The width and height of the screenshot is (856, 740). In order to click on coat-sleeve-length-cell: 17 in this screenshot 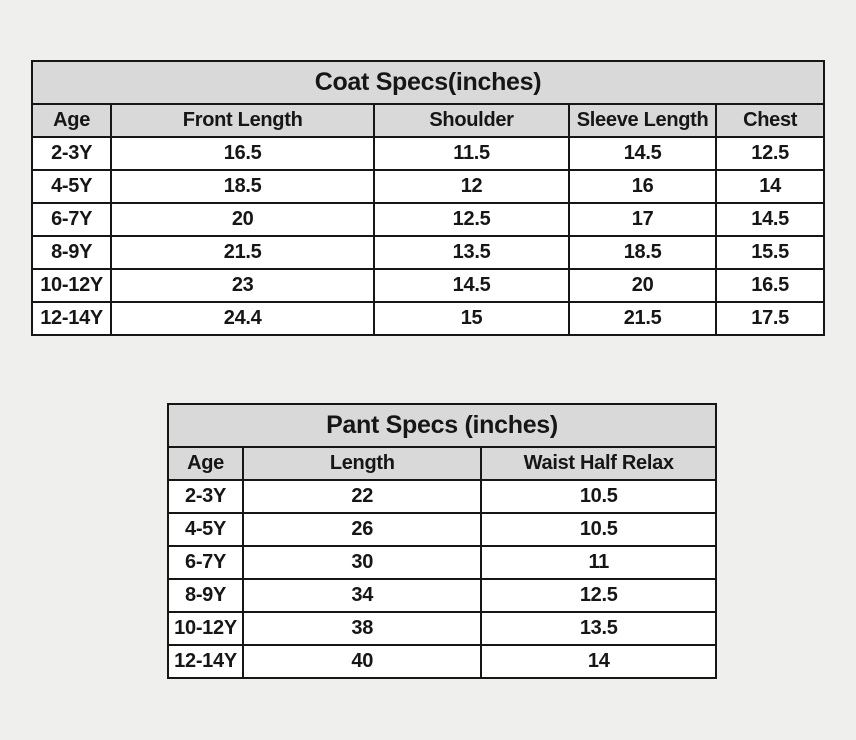, I will do `click(642, 219)`.